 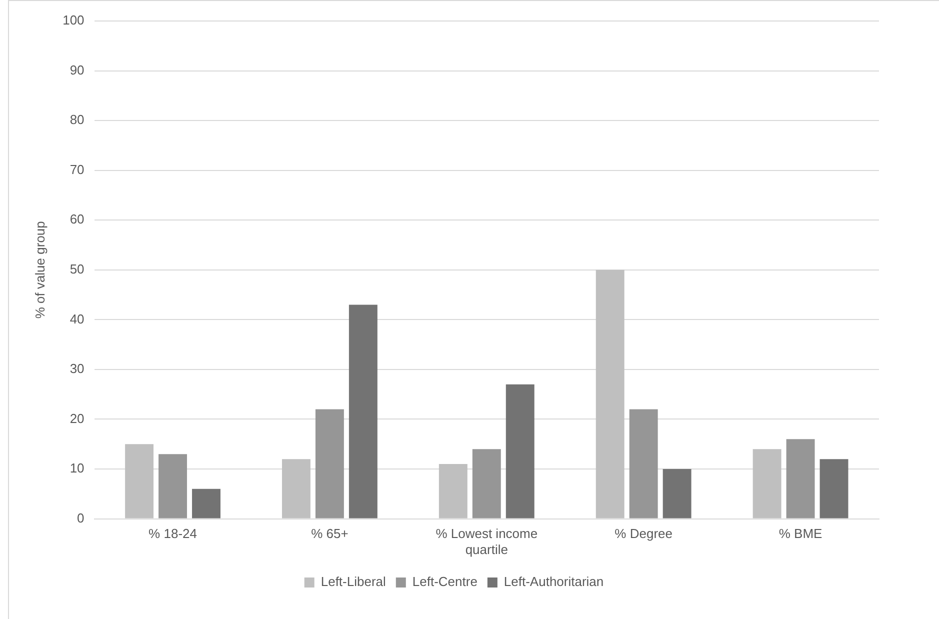 I want to click on x-tick-label: % 18-24, so click(x=172, y=534).